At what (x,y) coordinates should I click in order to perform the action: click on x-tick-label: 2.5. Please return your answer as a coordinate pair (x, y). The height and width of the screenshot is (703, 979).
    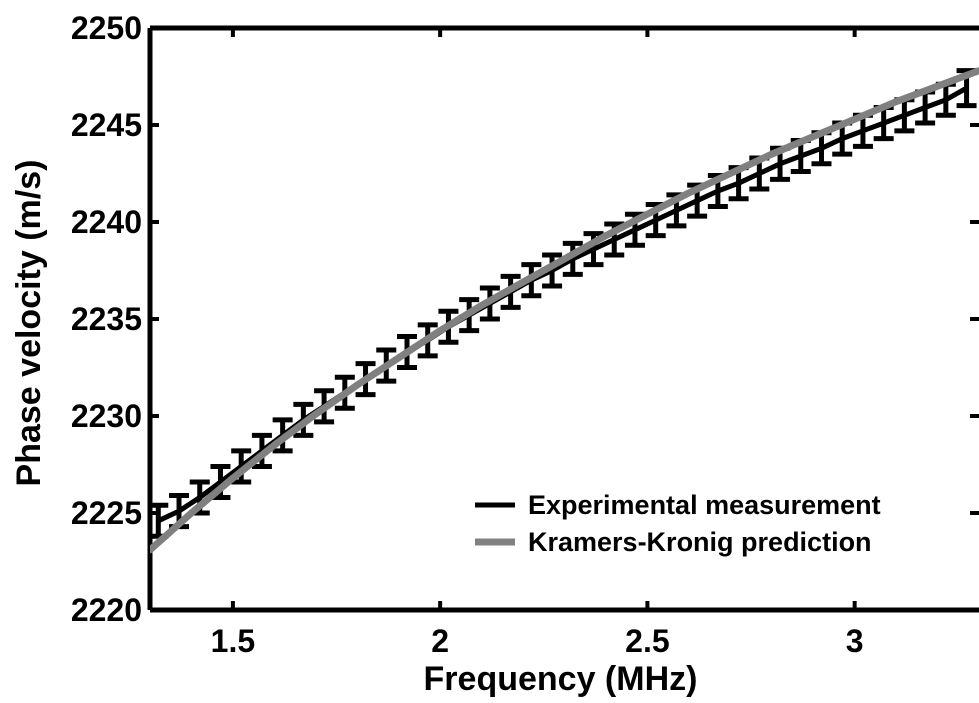
    Looking at the image, I should click on (647, 641).